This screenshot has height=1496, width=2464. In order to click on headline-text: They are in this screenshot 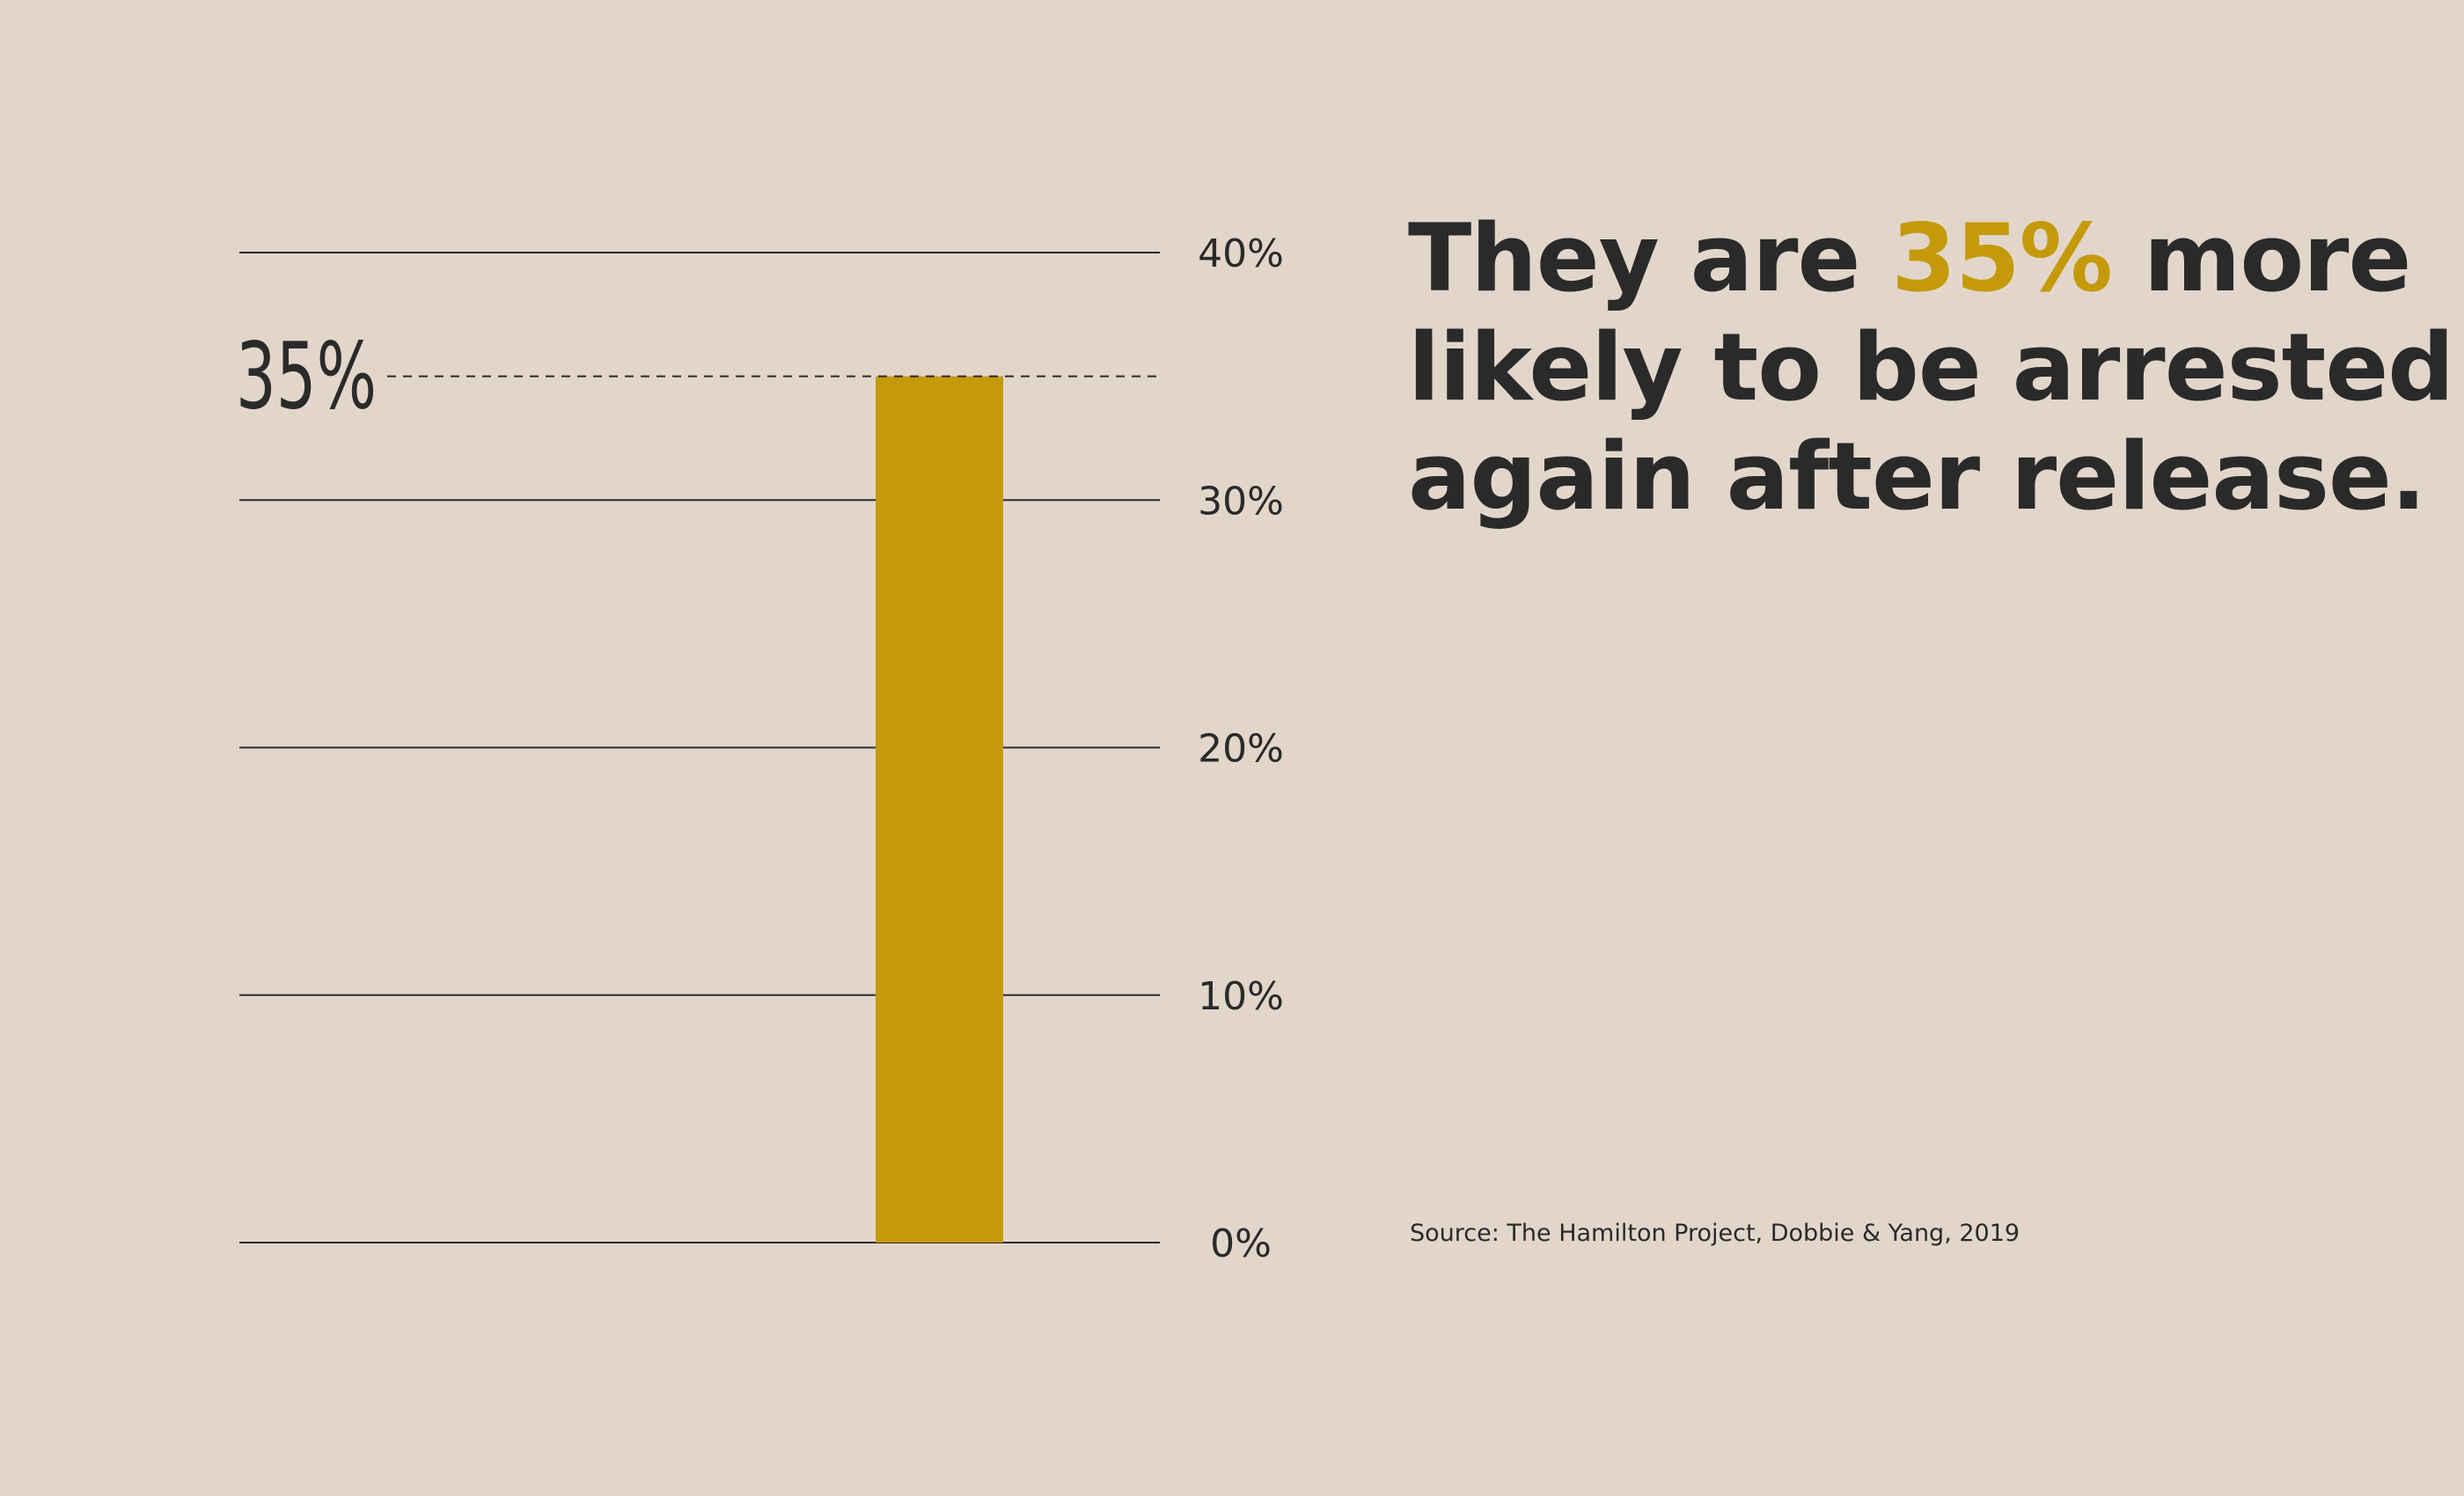, I will do `click(1650, 258)`.